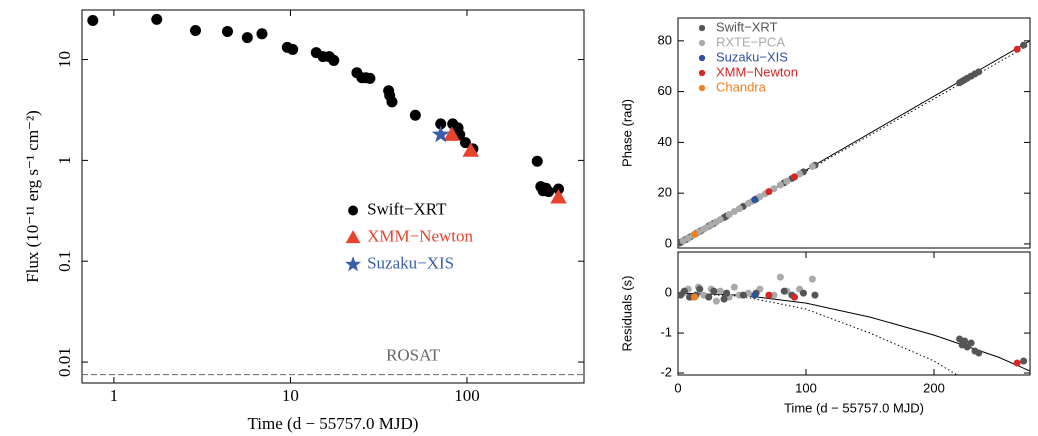 The width and height of the screenshot is (1038, 436). I want to click on plot-frame, so click(854, 313).